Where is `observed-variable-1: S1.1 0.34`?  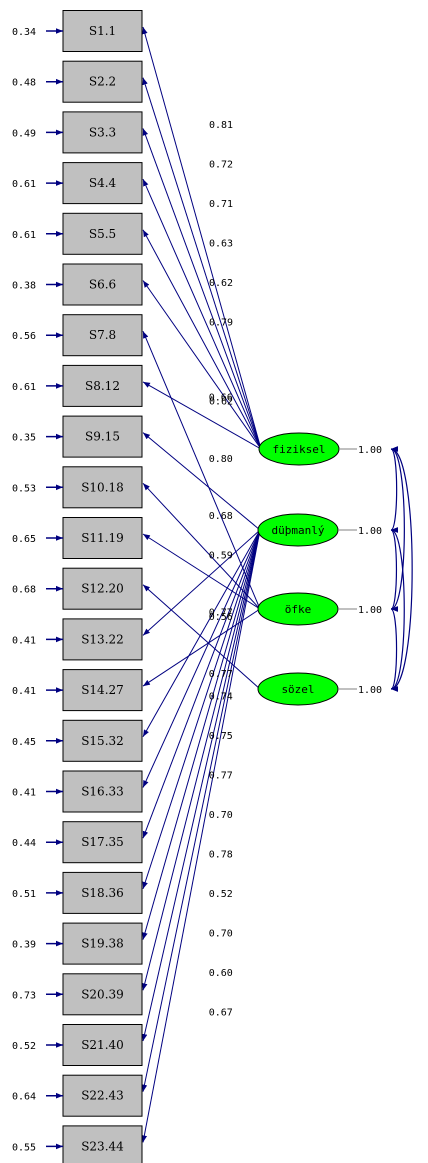 observed-variable-1: S1.1 0.34 is located at coordinates (77, 31).